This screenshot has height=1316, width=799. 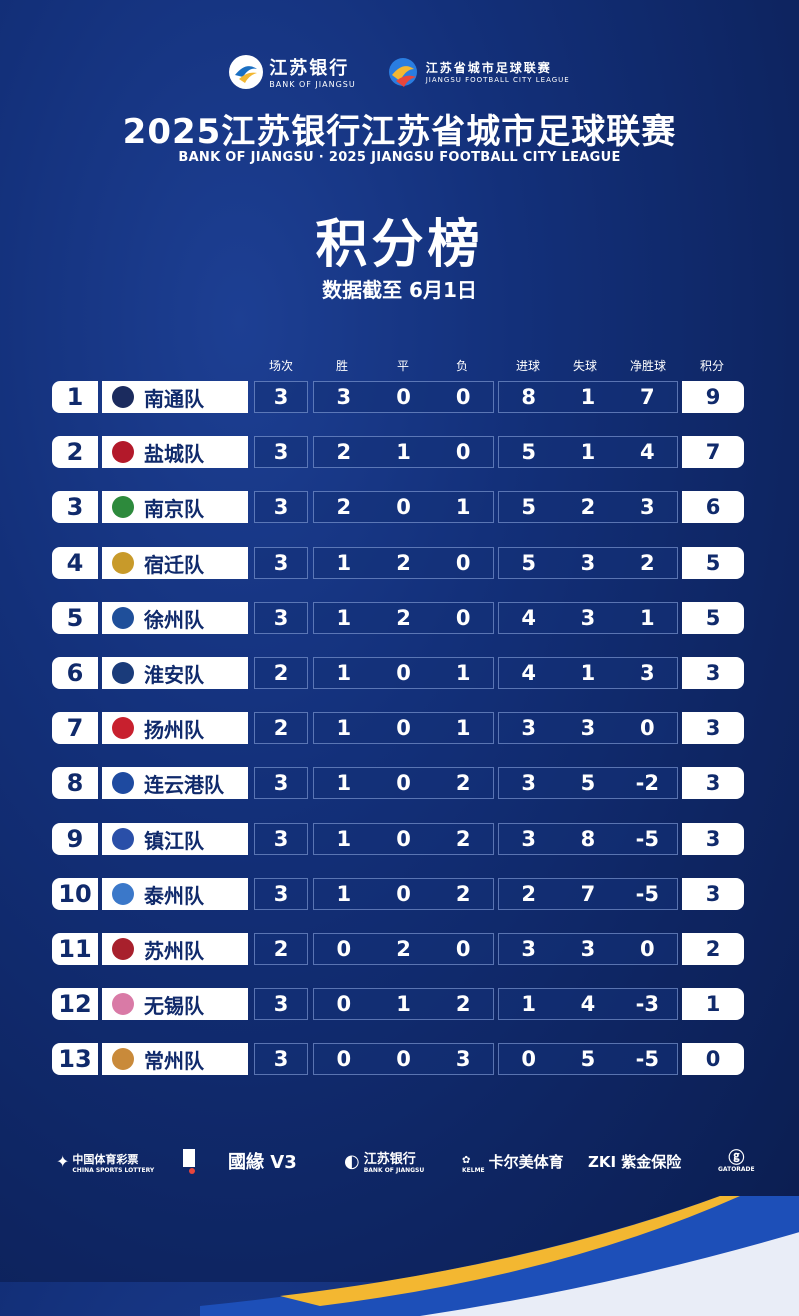 I want to click on wdl-cell: 1 0 2, so click(x=403, y=783).